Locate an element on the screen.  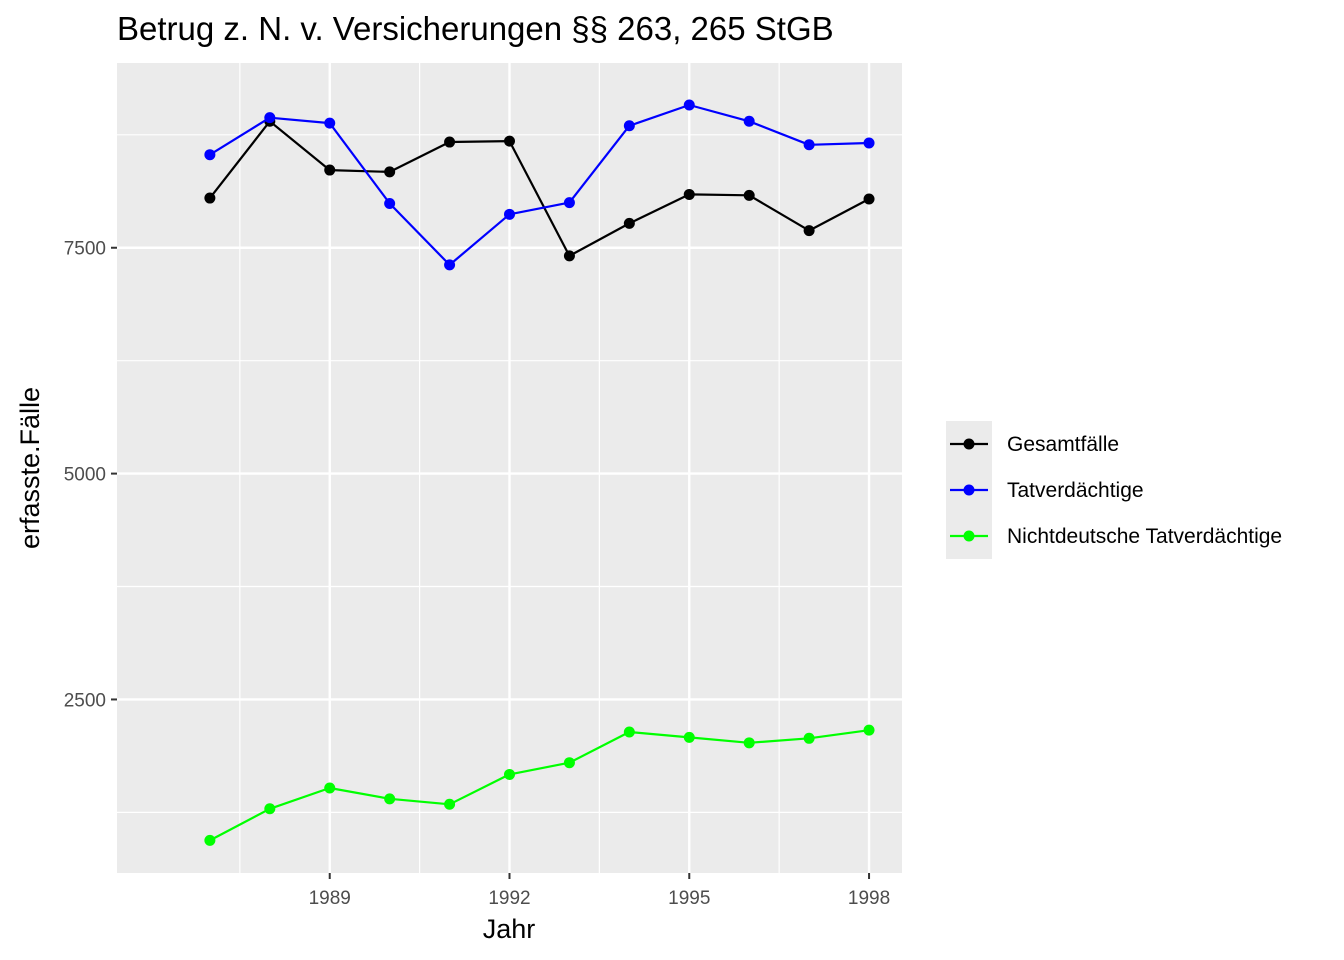
x-tick-label: 1995 is located at coordinates (689, 898).